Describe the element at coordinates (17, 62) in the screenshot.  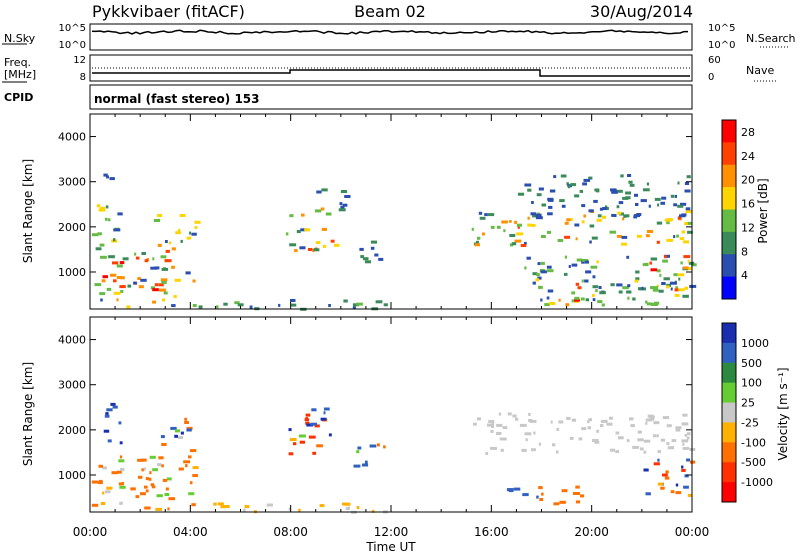
I see `freq-label: Freq.` at that location.